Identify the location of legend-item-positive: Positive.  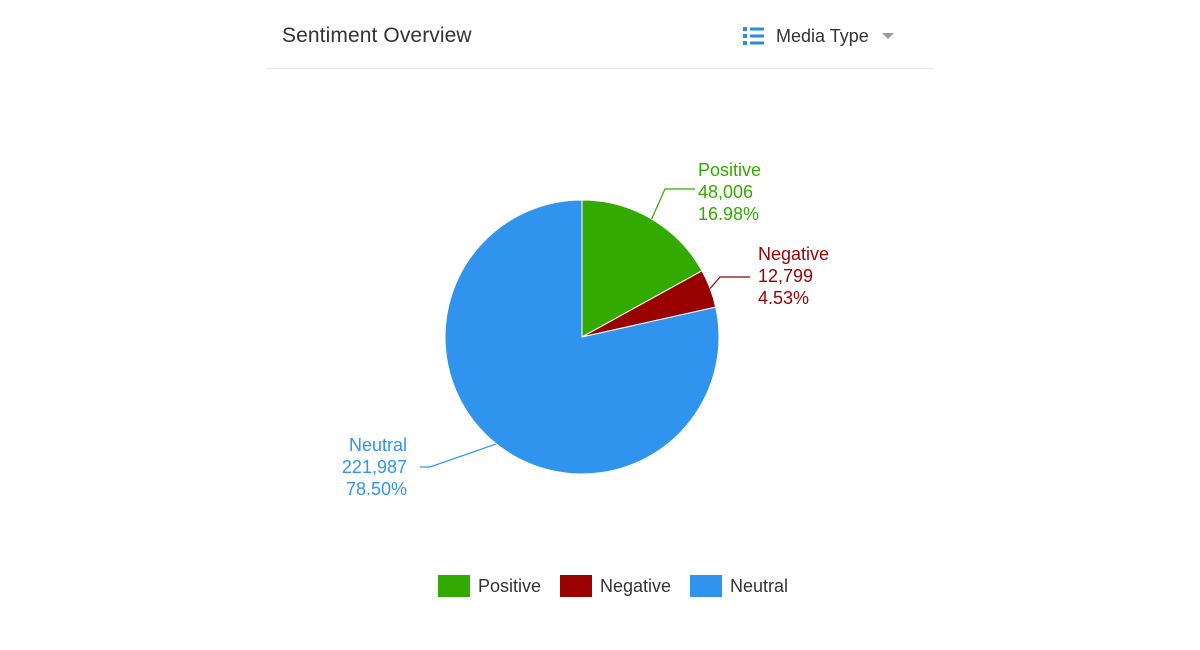
(489, 586).